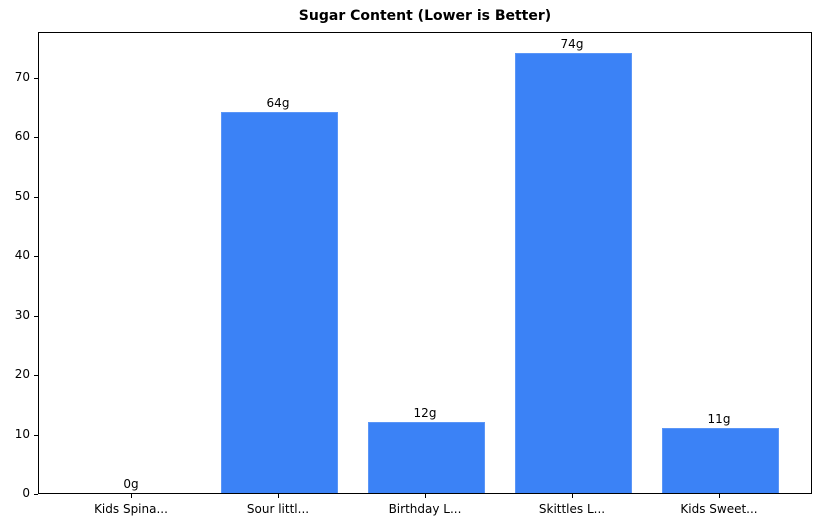  What do you see at coordinates (22, 76) in the screenshot?
I see `y-tick-label: 70` at bounding box center [22, 76].